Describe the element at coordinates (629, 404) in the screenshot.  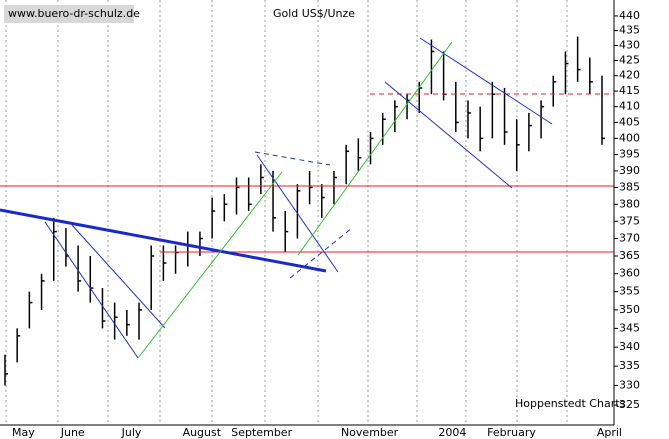
I see `y-tick-label: 325` at that location.